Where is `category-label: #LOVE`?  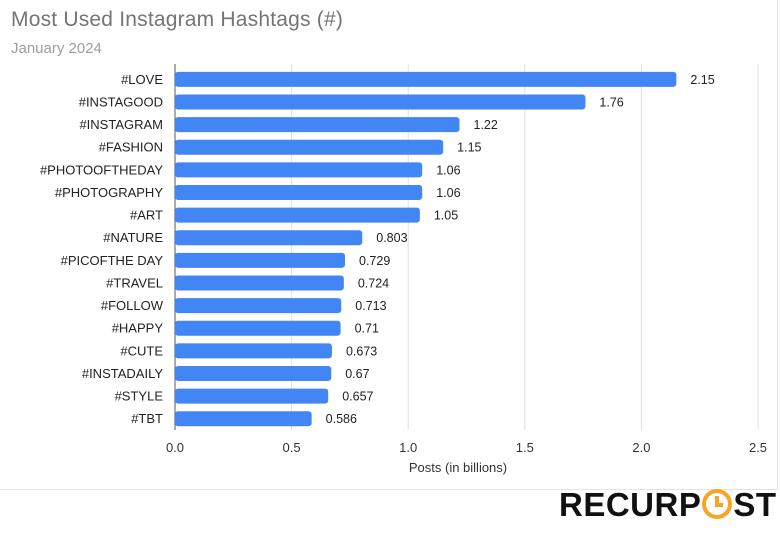
category-label: #LOVE is located at coordinates (142, 79).